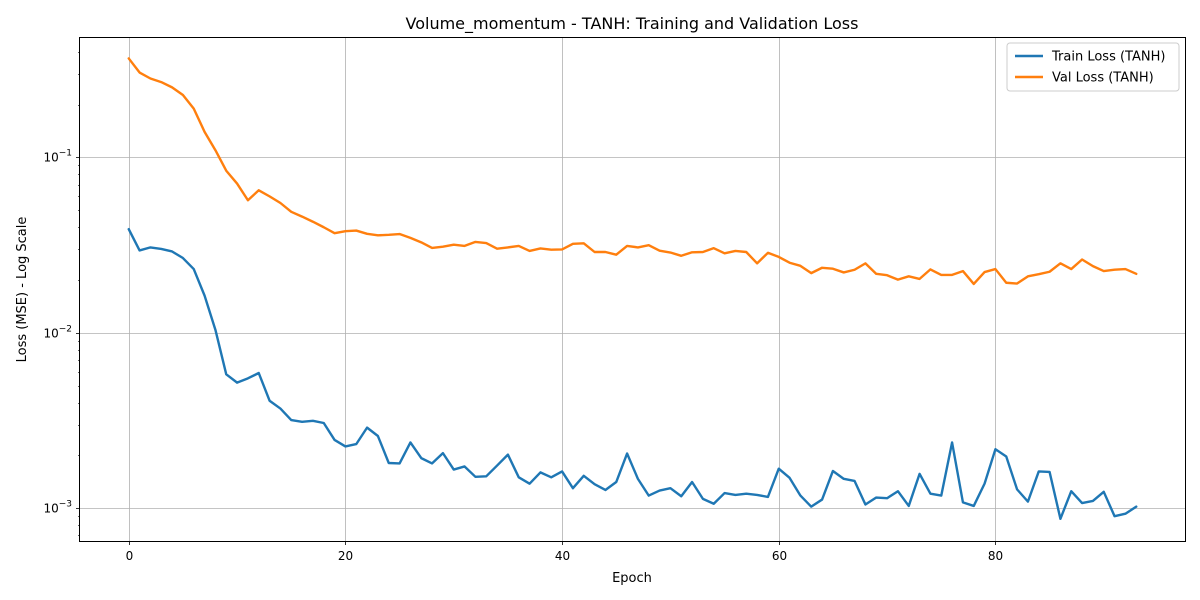  I want to click on x-axis: 0 20 40 60 80, so click(564, 552).